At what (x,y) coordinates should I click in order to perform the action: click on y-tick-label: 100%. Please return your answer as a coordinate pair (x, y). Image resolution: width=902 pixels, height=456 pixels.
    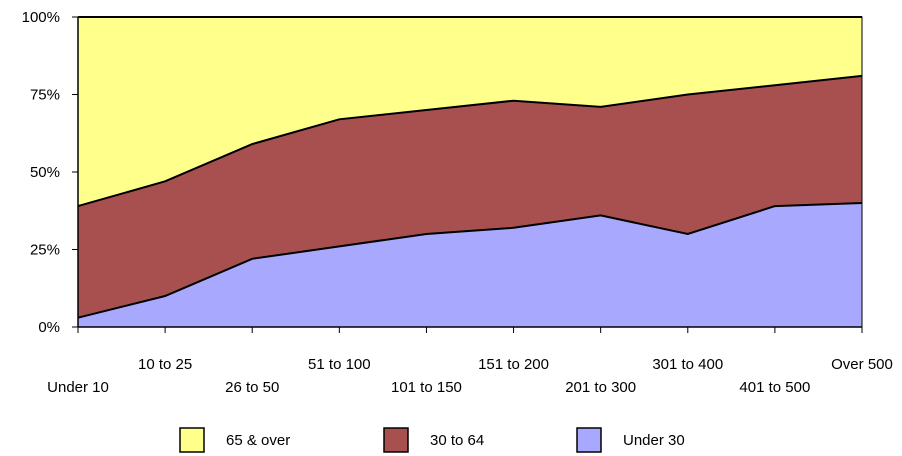
    Looking at the image, I should click on (41, 17).